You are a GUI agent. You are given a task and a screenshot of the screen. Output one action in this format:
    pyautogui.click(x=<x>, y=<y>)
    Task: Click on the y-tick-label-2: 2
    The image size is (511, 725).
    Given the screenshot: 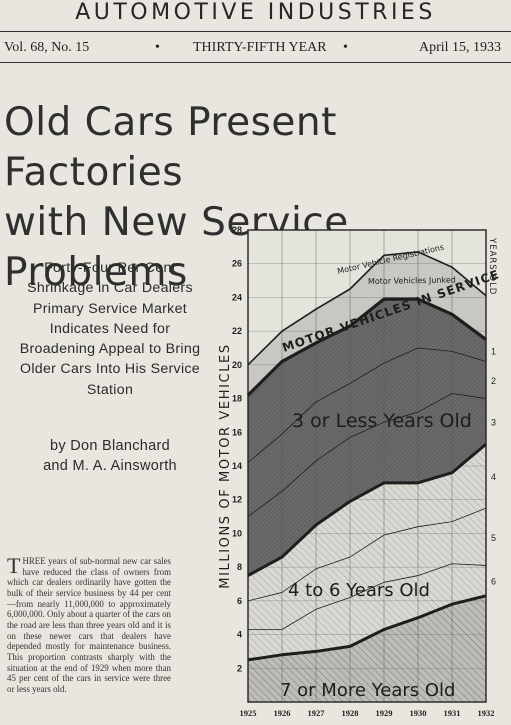 What is the action you would take?
    pyautogui.click(x=239, y=668)
    